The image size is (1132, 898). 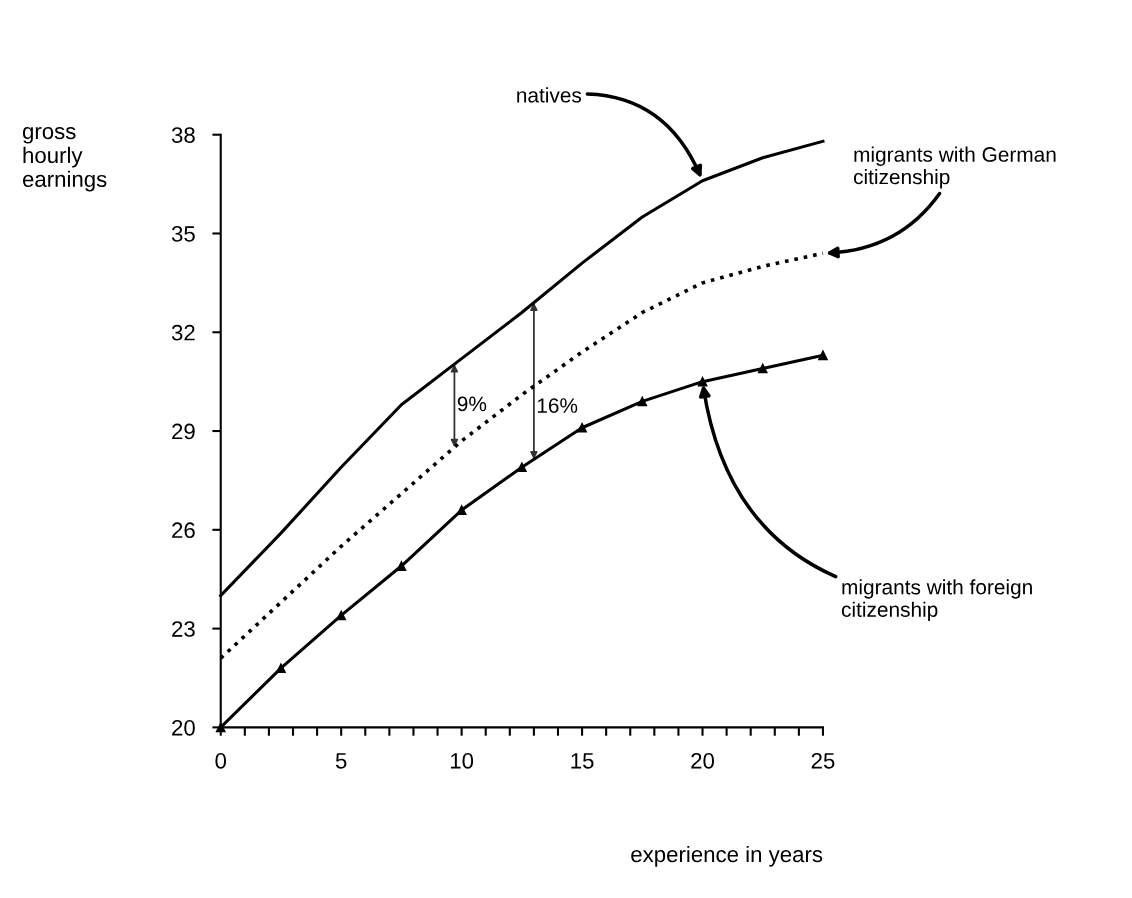 What do you see at coordinates (183, 530) in the screenshot?
I see `y-tick-label: 26` at bounding box center [183, 530].